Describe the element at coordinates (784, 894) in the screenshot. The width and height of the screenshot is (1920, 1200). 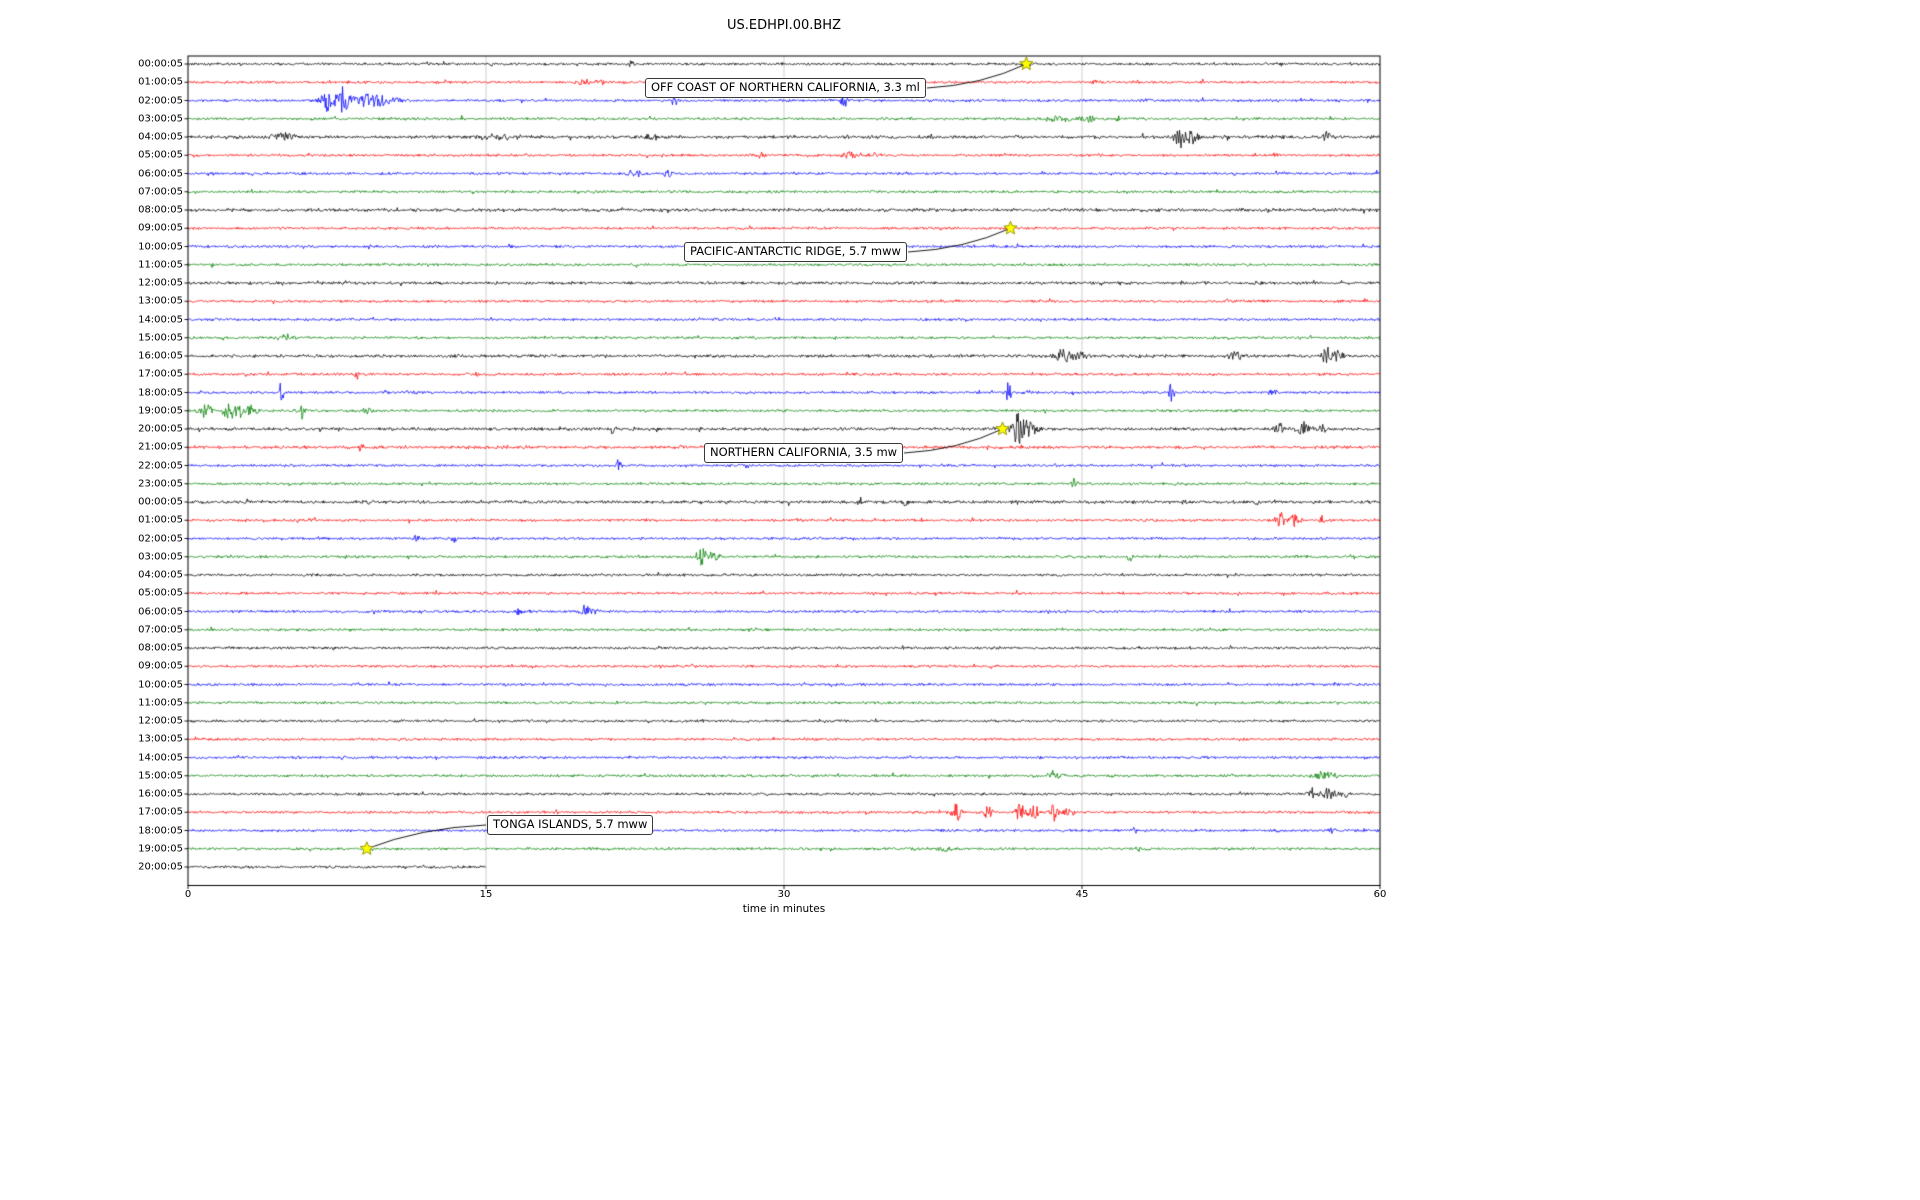
I see `x-tick-label: 30` at that location.